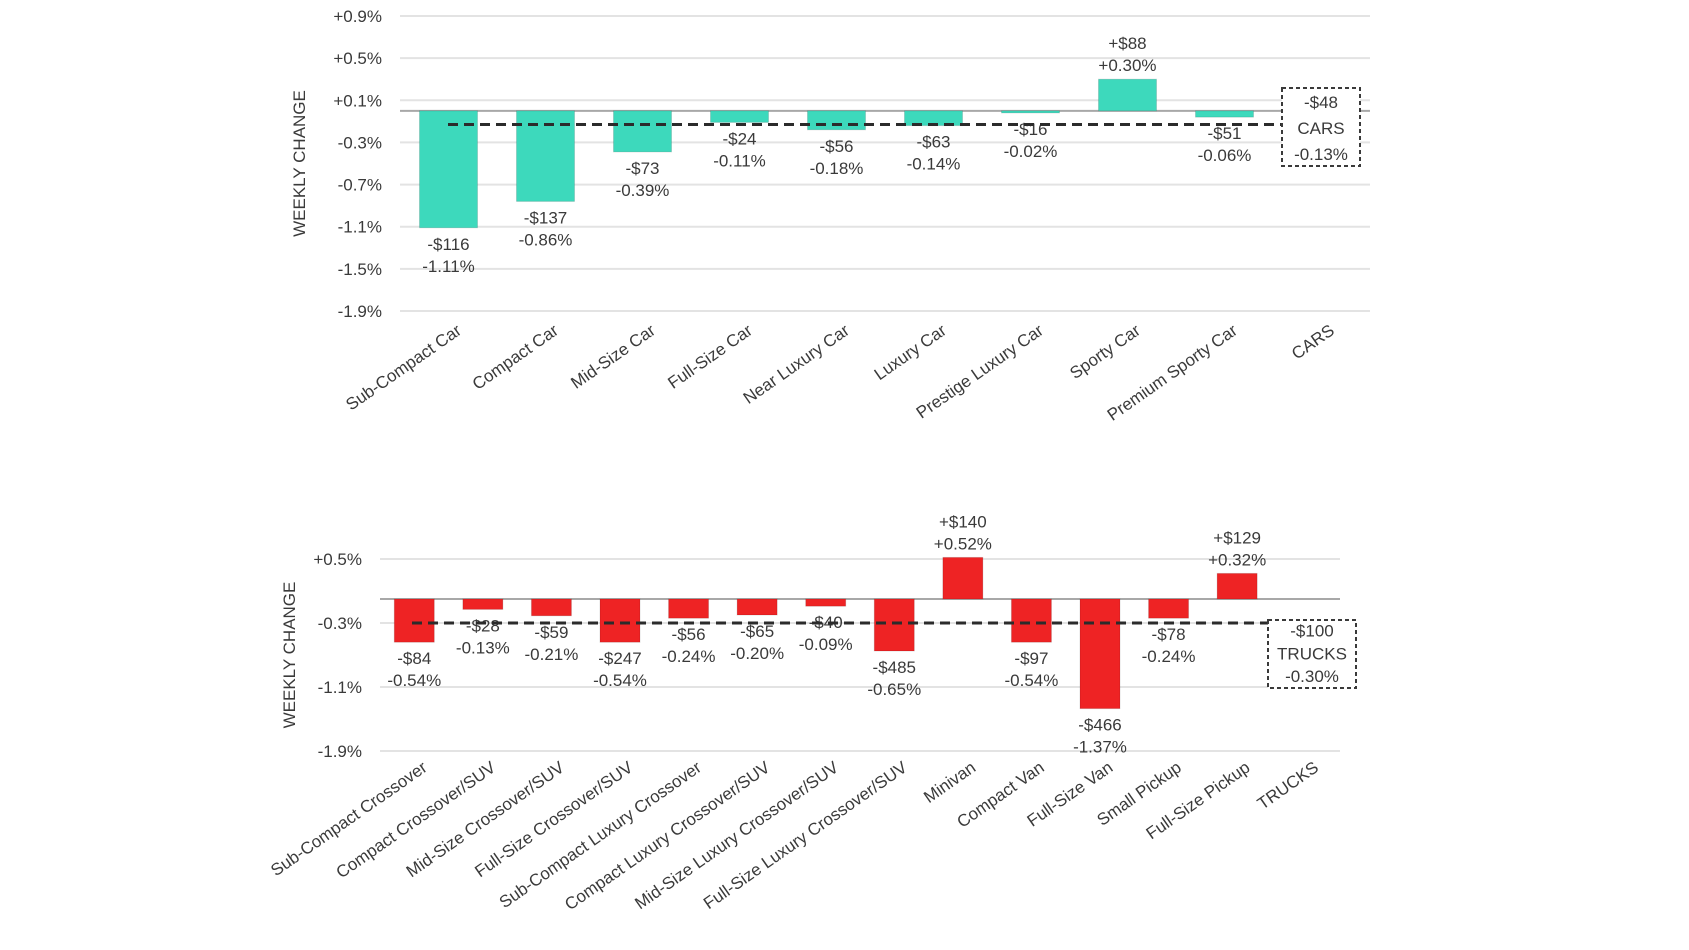  Describe the element at coordinates (483, 625) in the screenshot. I see `bar-dollar-label: -$28` at that location.